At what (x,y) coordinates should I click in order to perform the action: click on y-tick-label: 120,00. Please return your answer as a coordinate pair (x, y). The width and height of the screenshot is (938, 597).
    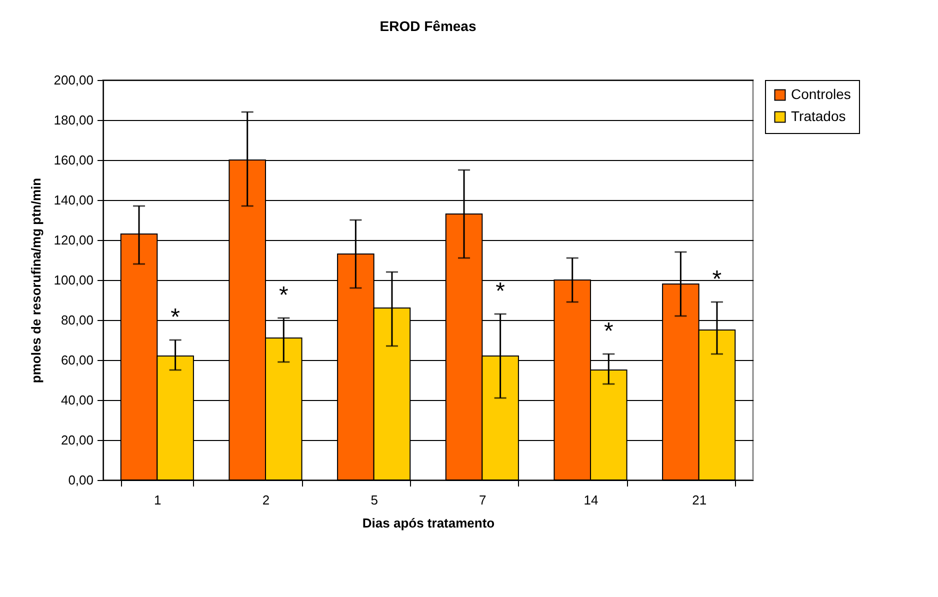
    Looking at the image, I should click on (74, 240).